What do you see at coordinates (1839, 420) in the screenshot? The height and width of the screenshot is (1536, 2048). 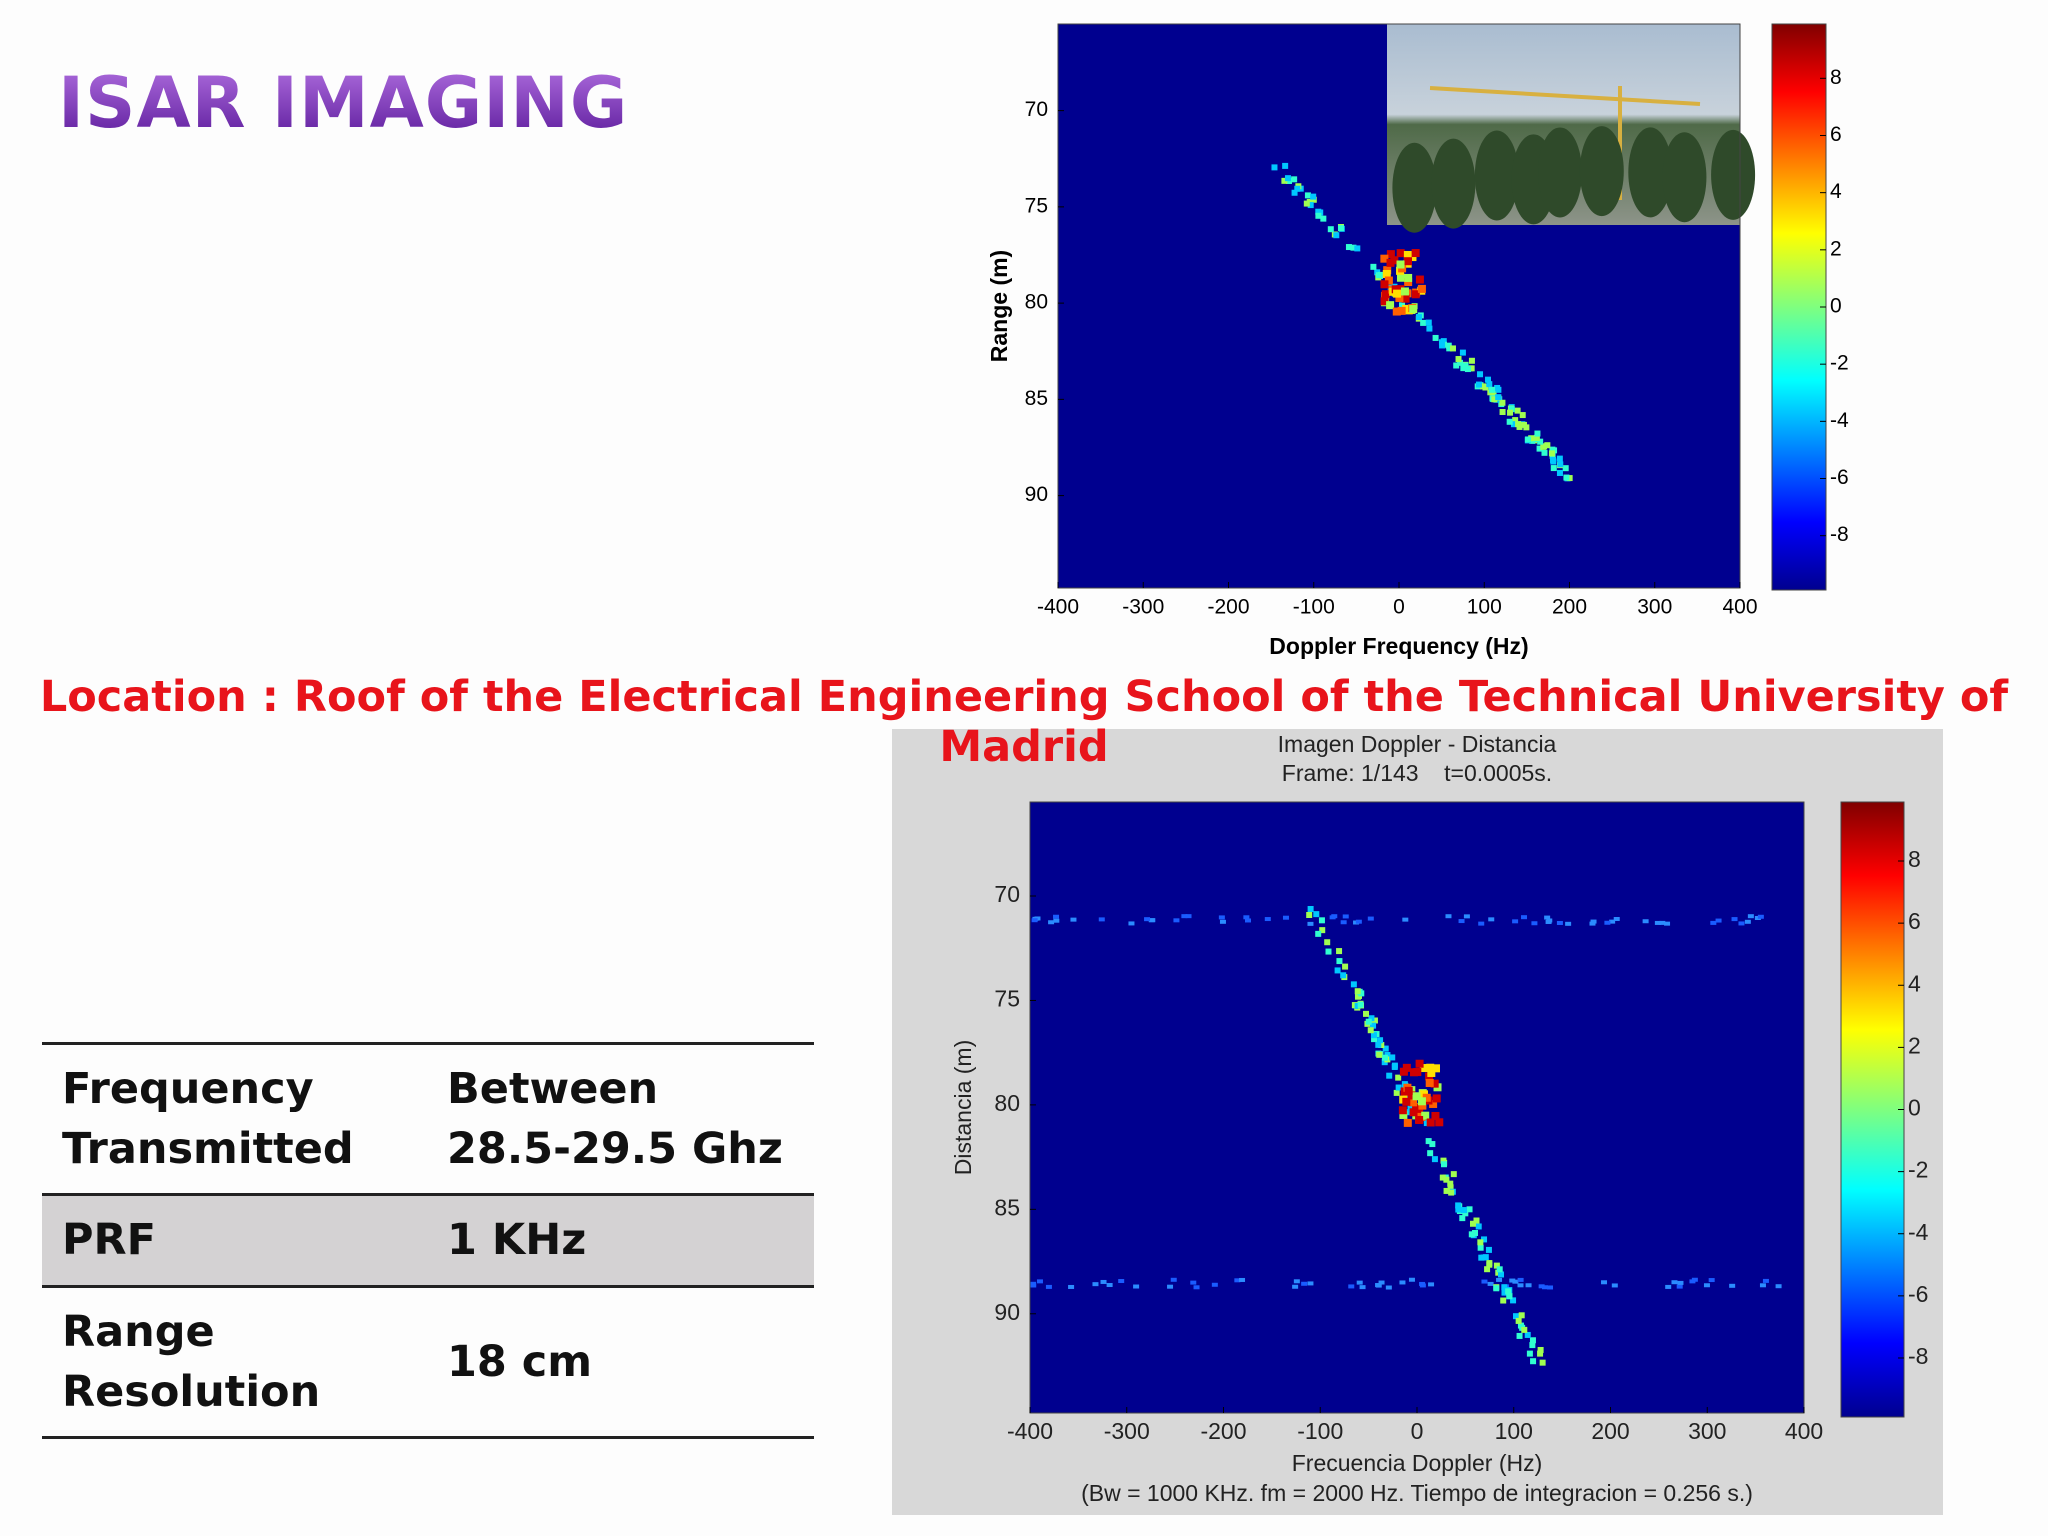 I see `colorbar-tick-label: -4` at bounding box center [1839, 420].